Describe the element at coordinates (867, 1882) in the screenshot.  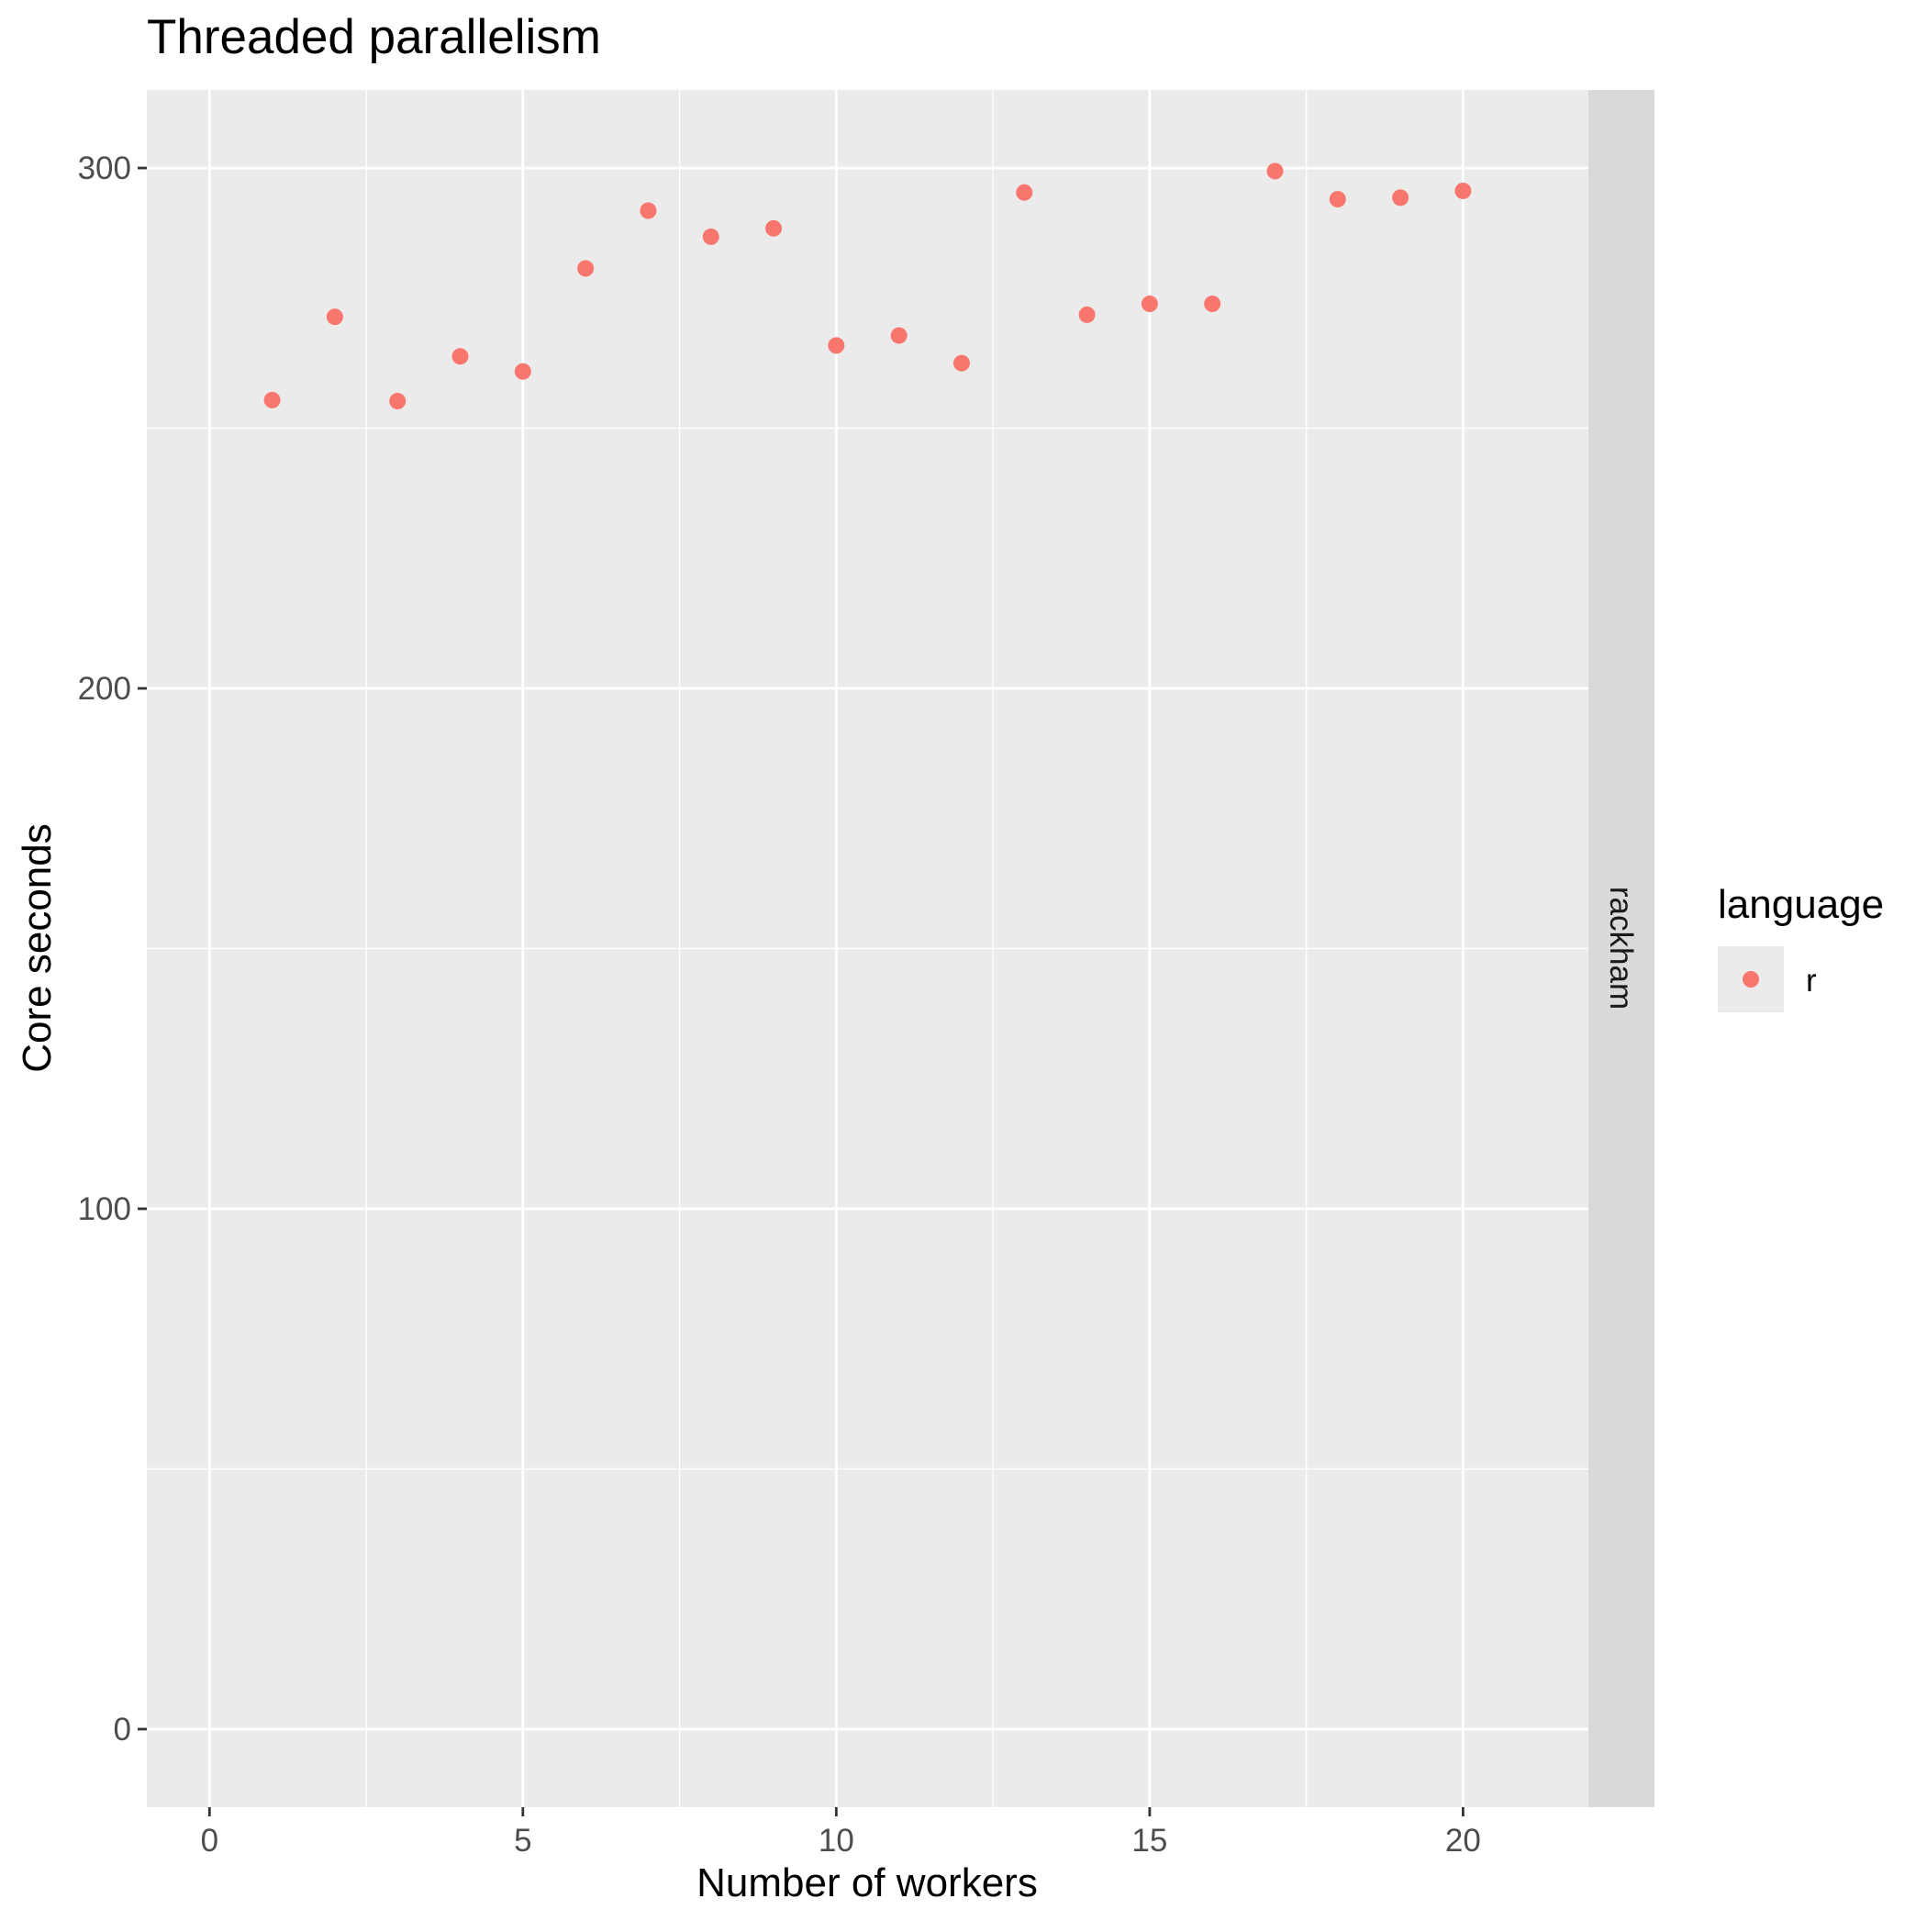
I see `x-axis-title: Number of workers` at that location.